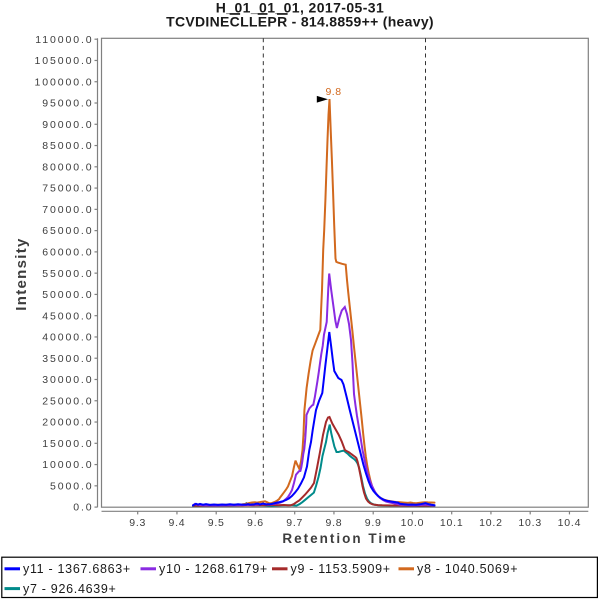  I want to click on svg-text: Retention Time, so click(344, 538).